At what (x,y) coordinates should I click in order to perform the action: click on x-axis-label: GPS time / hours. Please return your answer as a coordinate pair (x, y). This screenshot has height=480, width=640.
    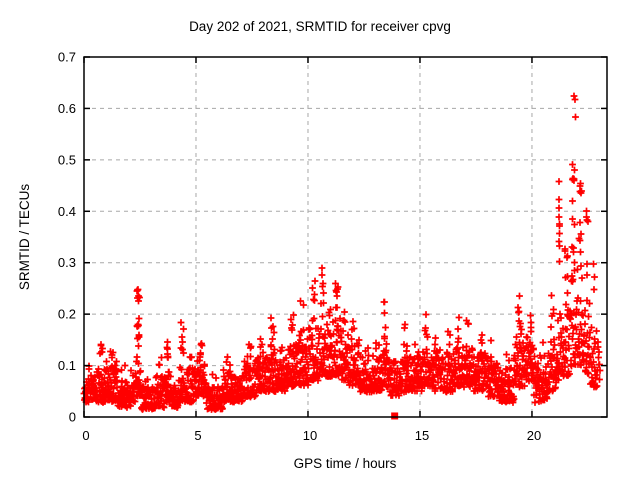
    Looking at the image, I should click on (345, 463).